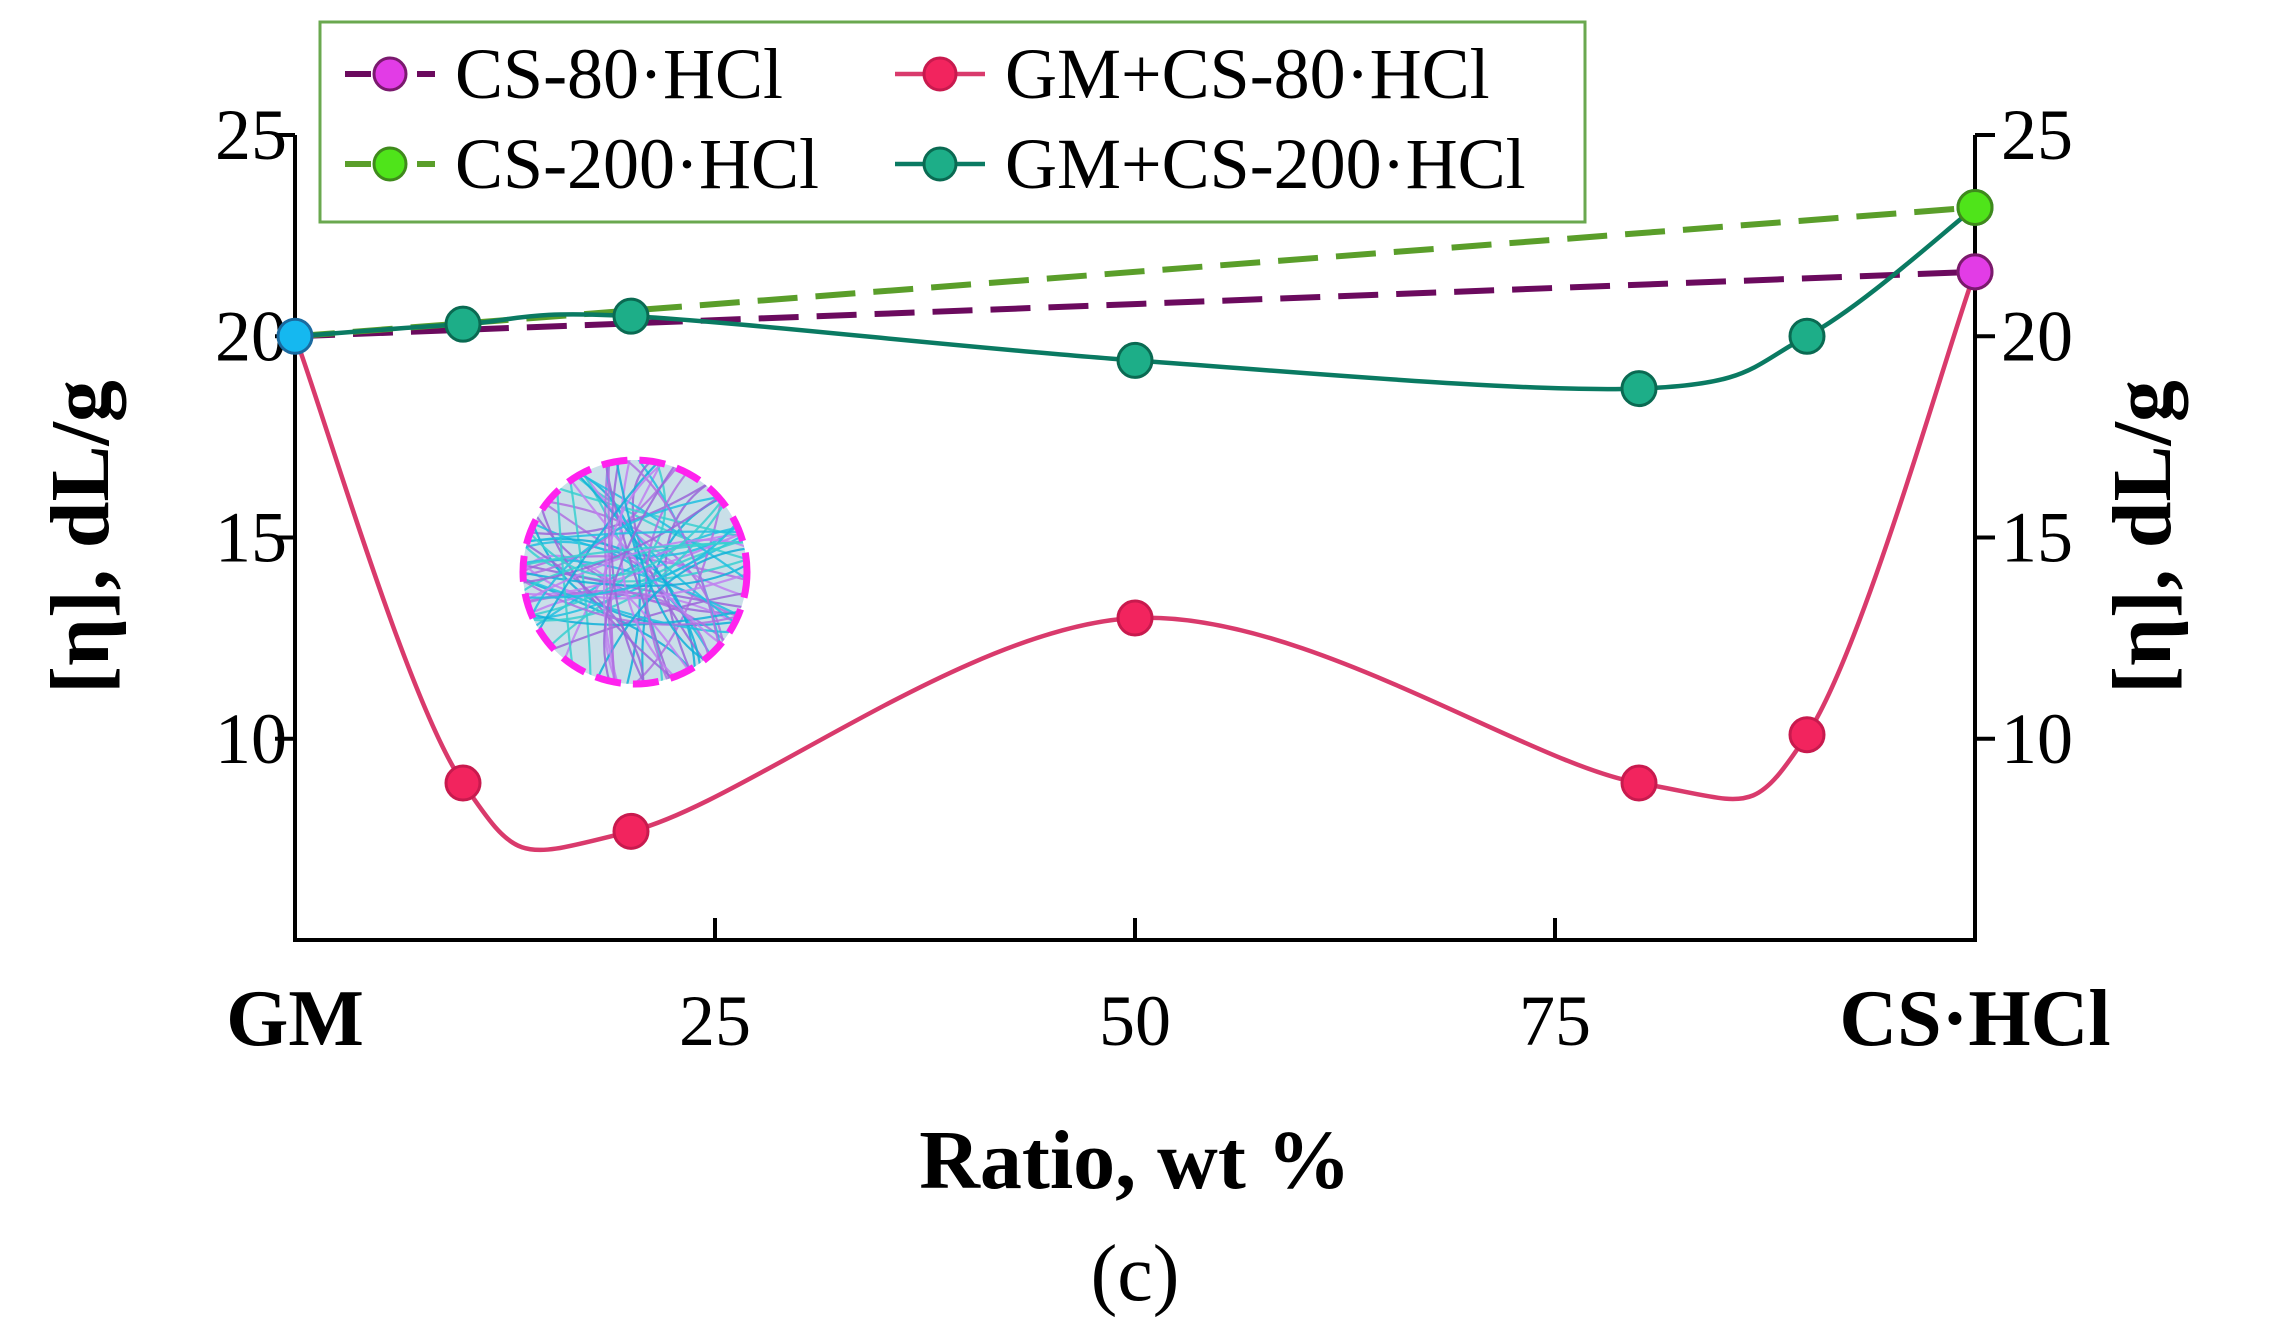 The width and height of the screenshot is (2269, 1335). I want to click on legend-marker-cs-200-hcl, so click(390, 164).